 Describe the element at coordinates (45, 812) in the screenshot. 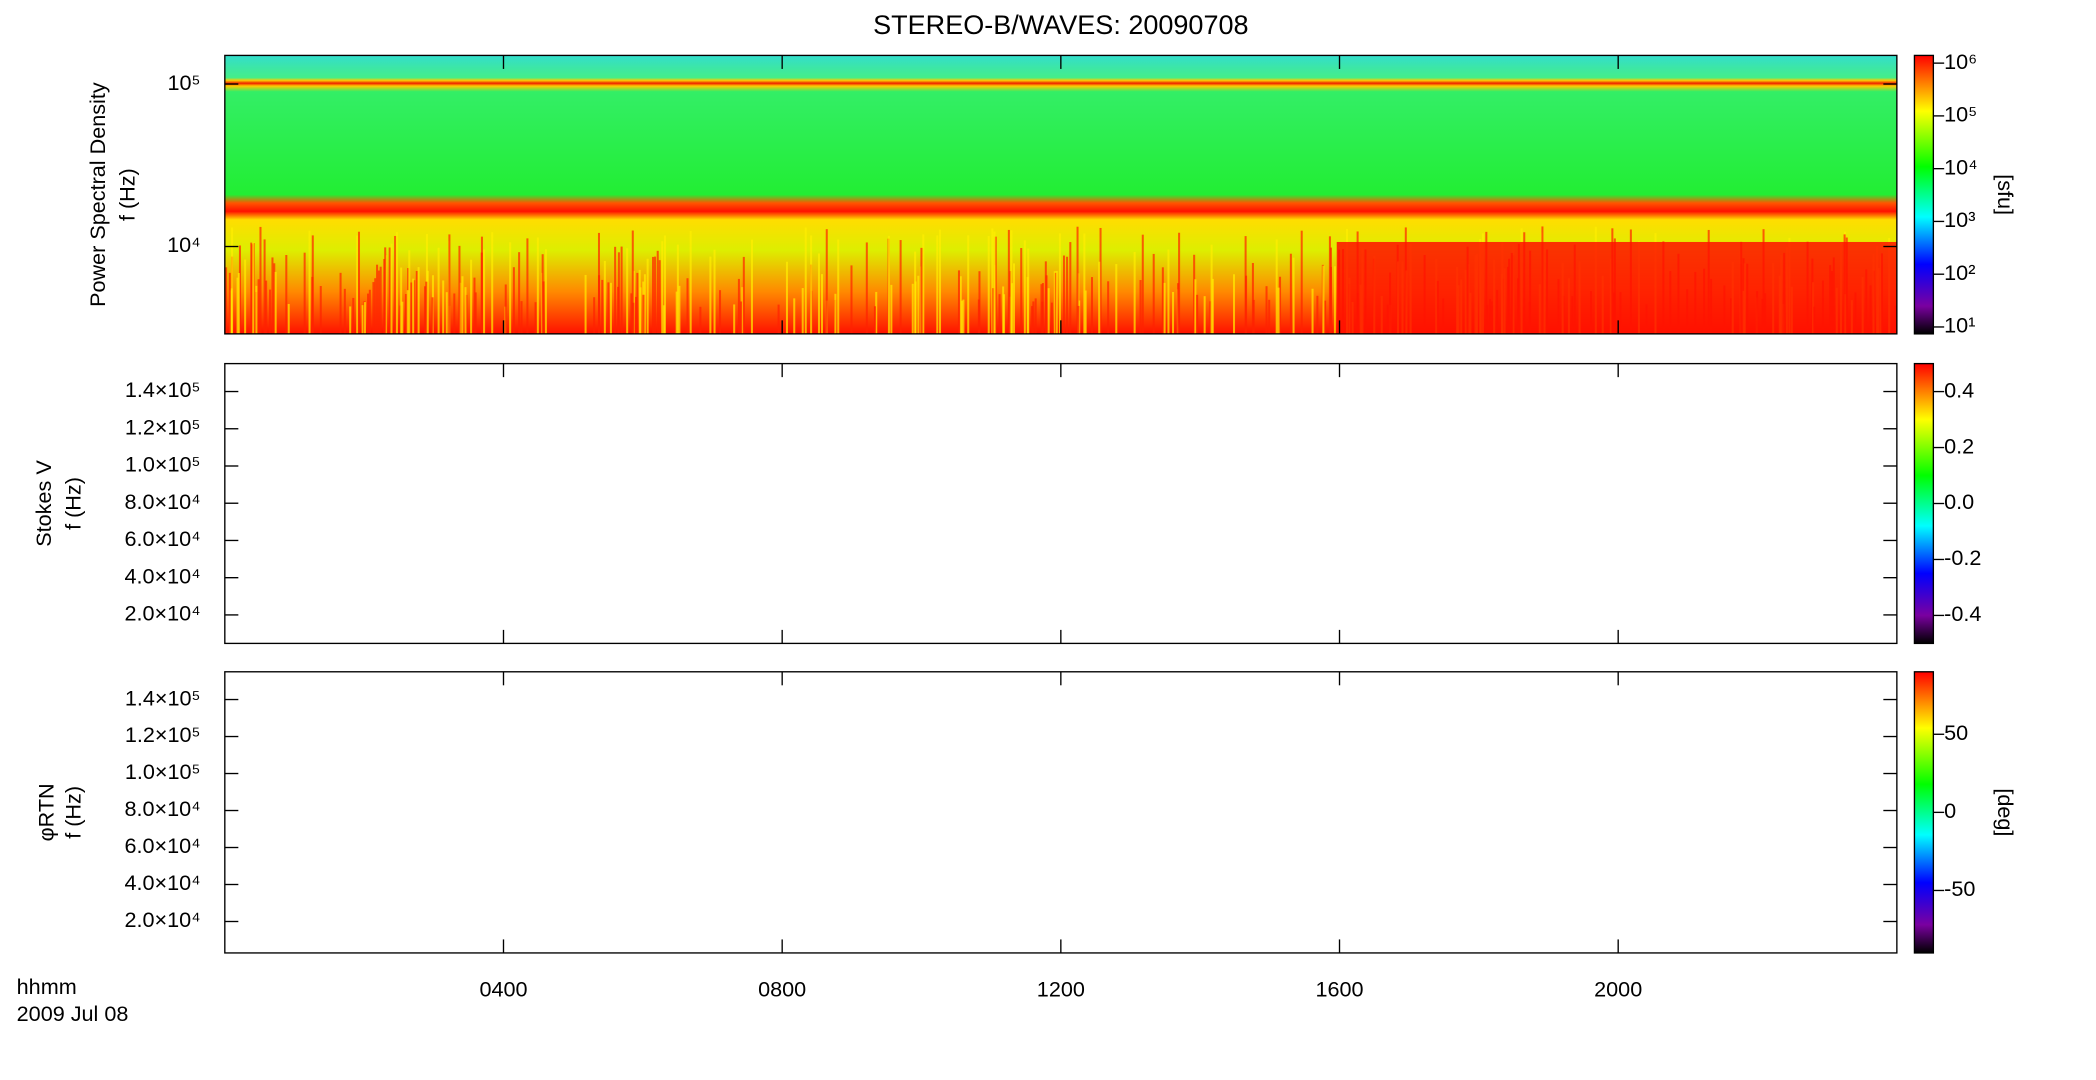

I see `y-axis-label: φRTN` at that location.